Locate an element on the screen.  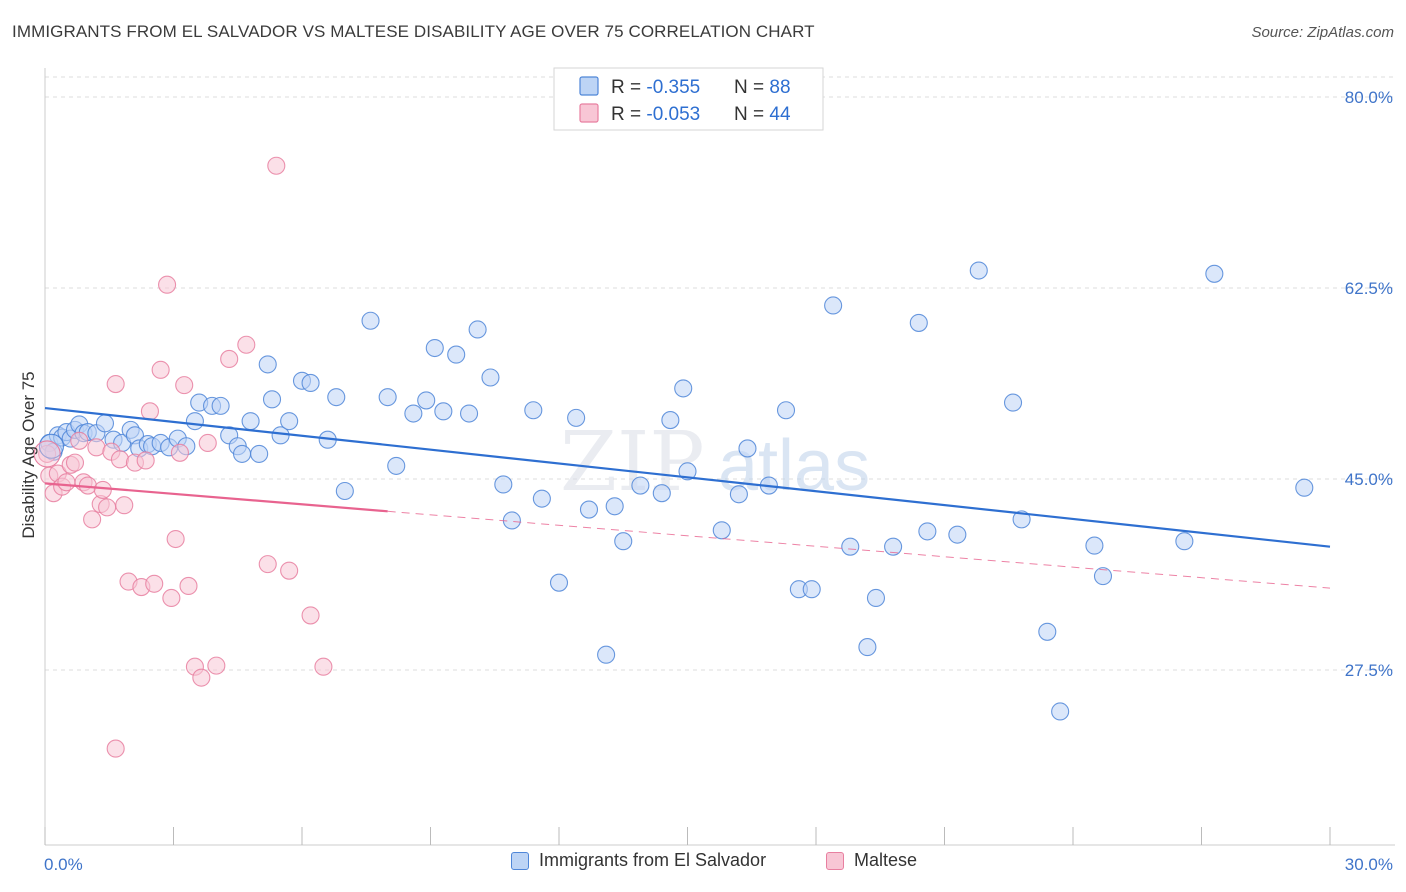
legend-n-value: 44 is located at coordinates (780, 114).